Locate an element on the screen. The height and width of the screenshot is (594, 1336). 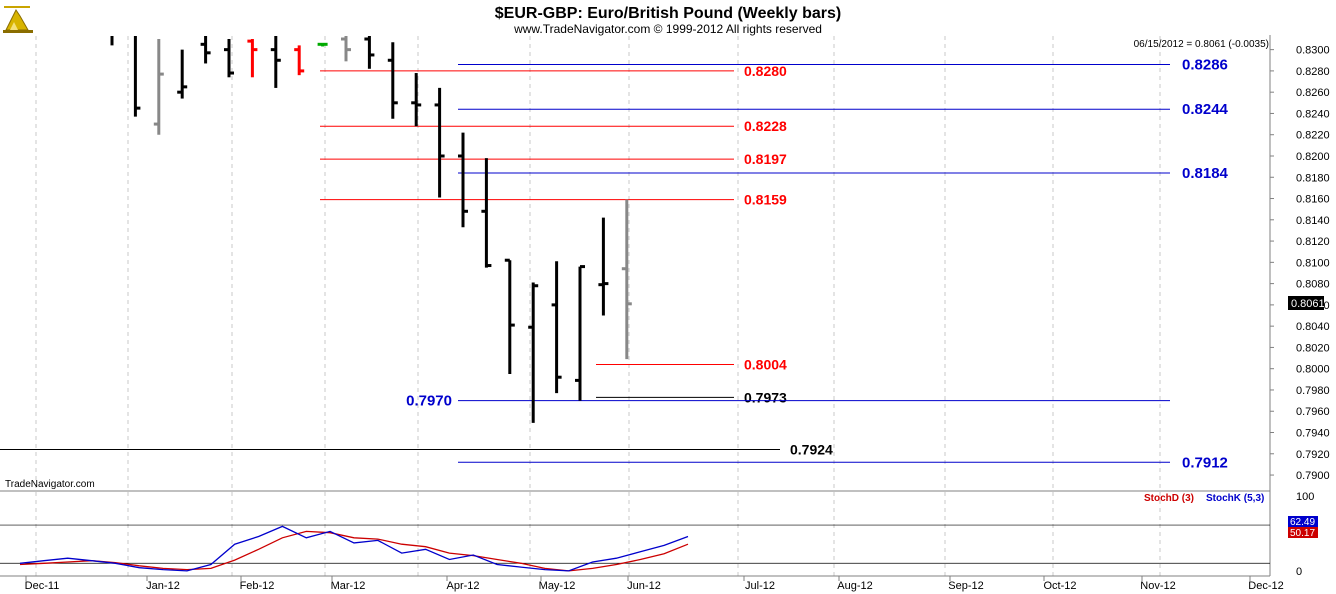
level-label: 0.8244 is located at coordinates (1205, 109).